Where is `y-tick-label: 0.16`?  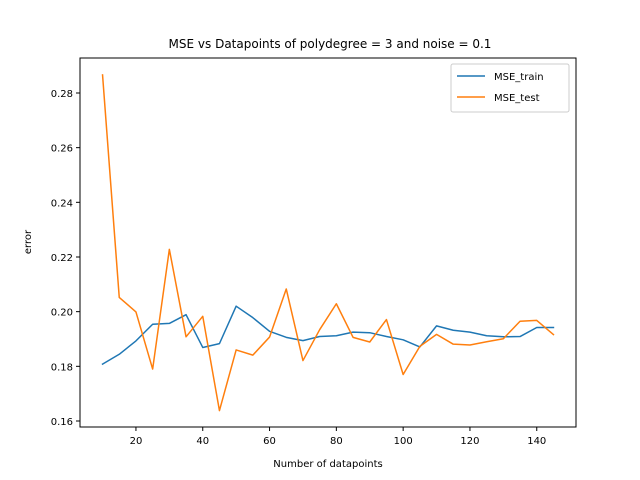 y-tick-label: 0.16 is located at coordinates (62, 422).